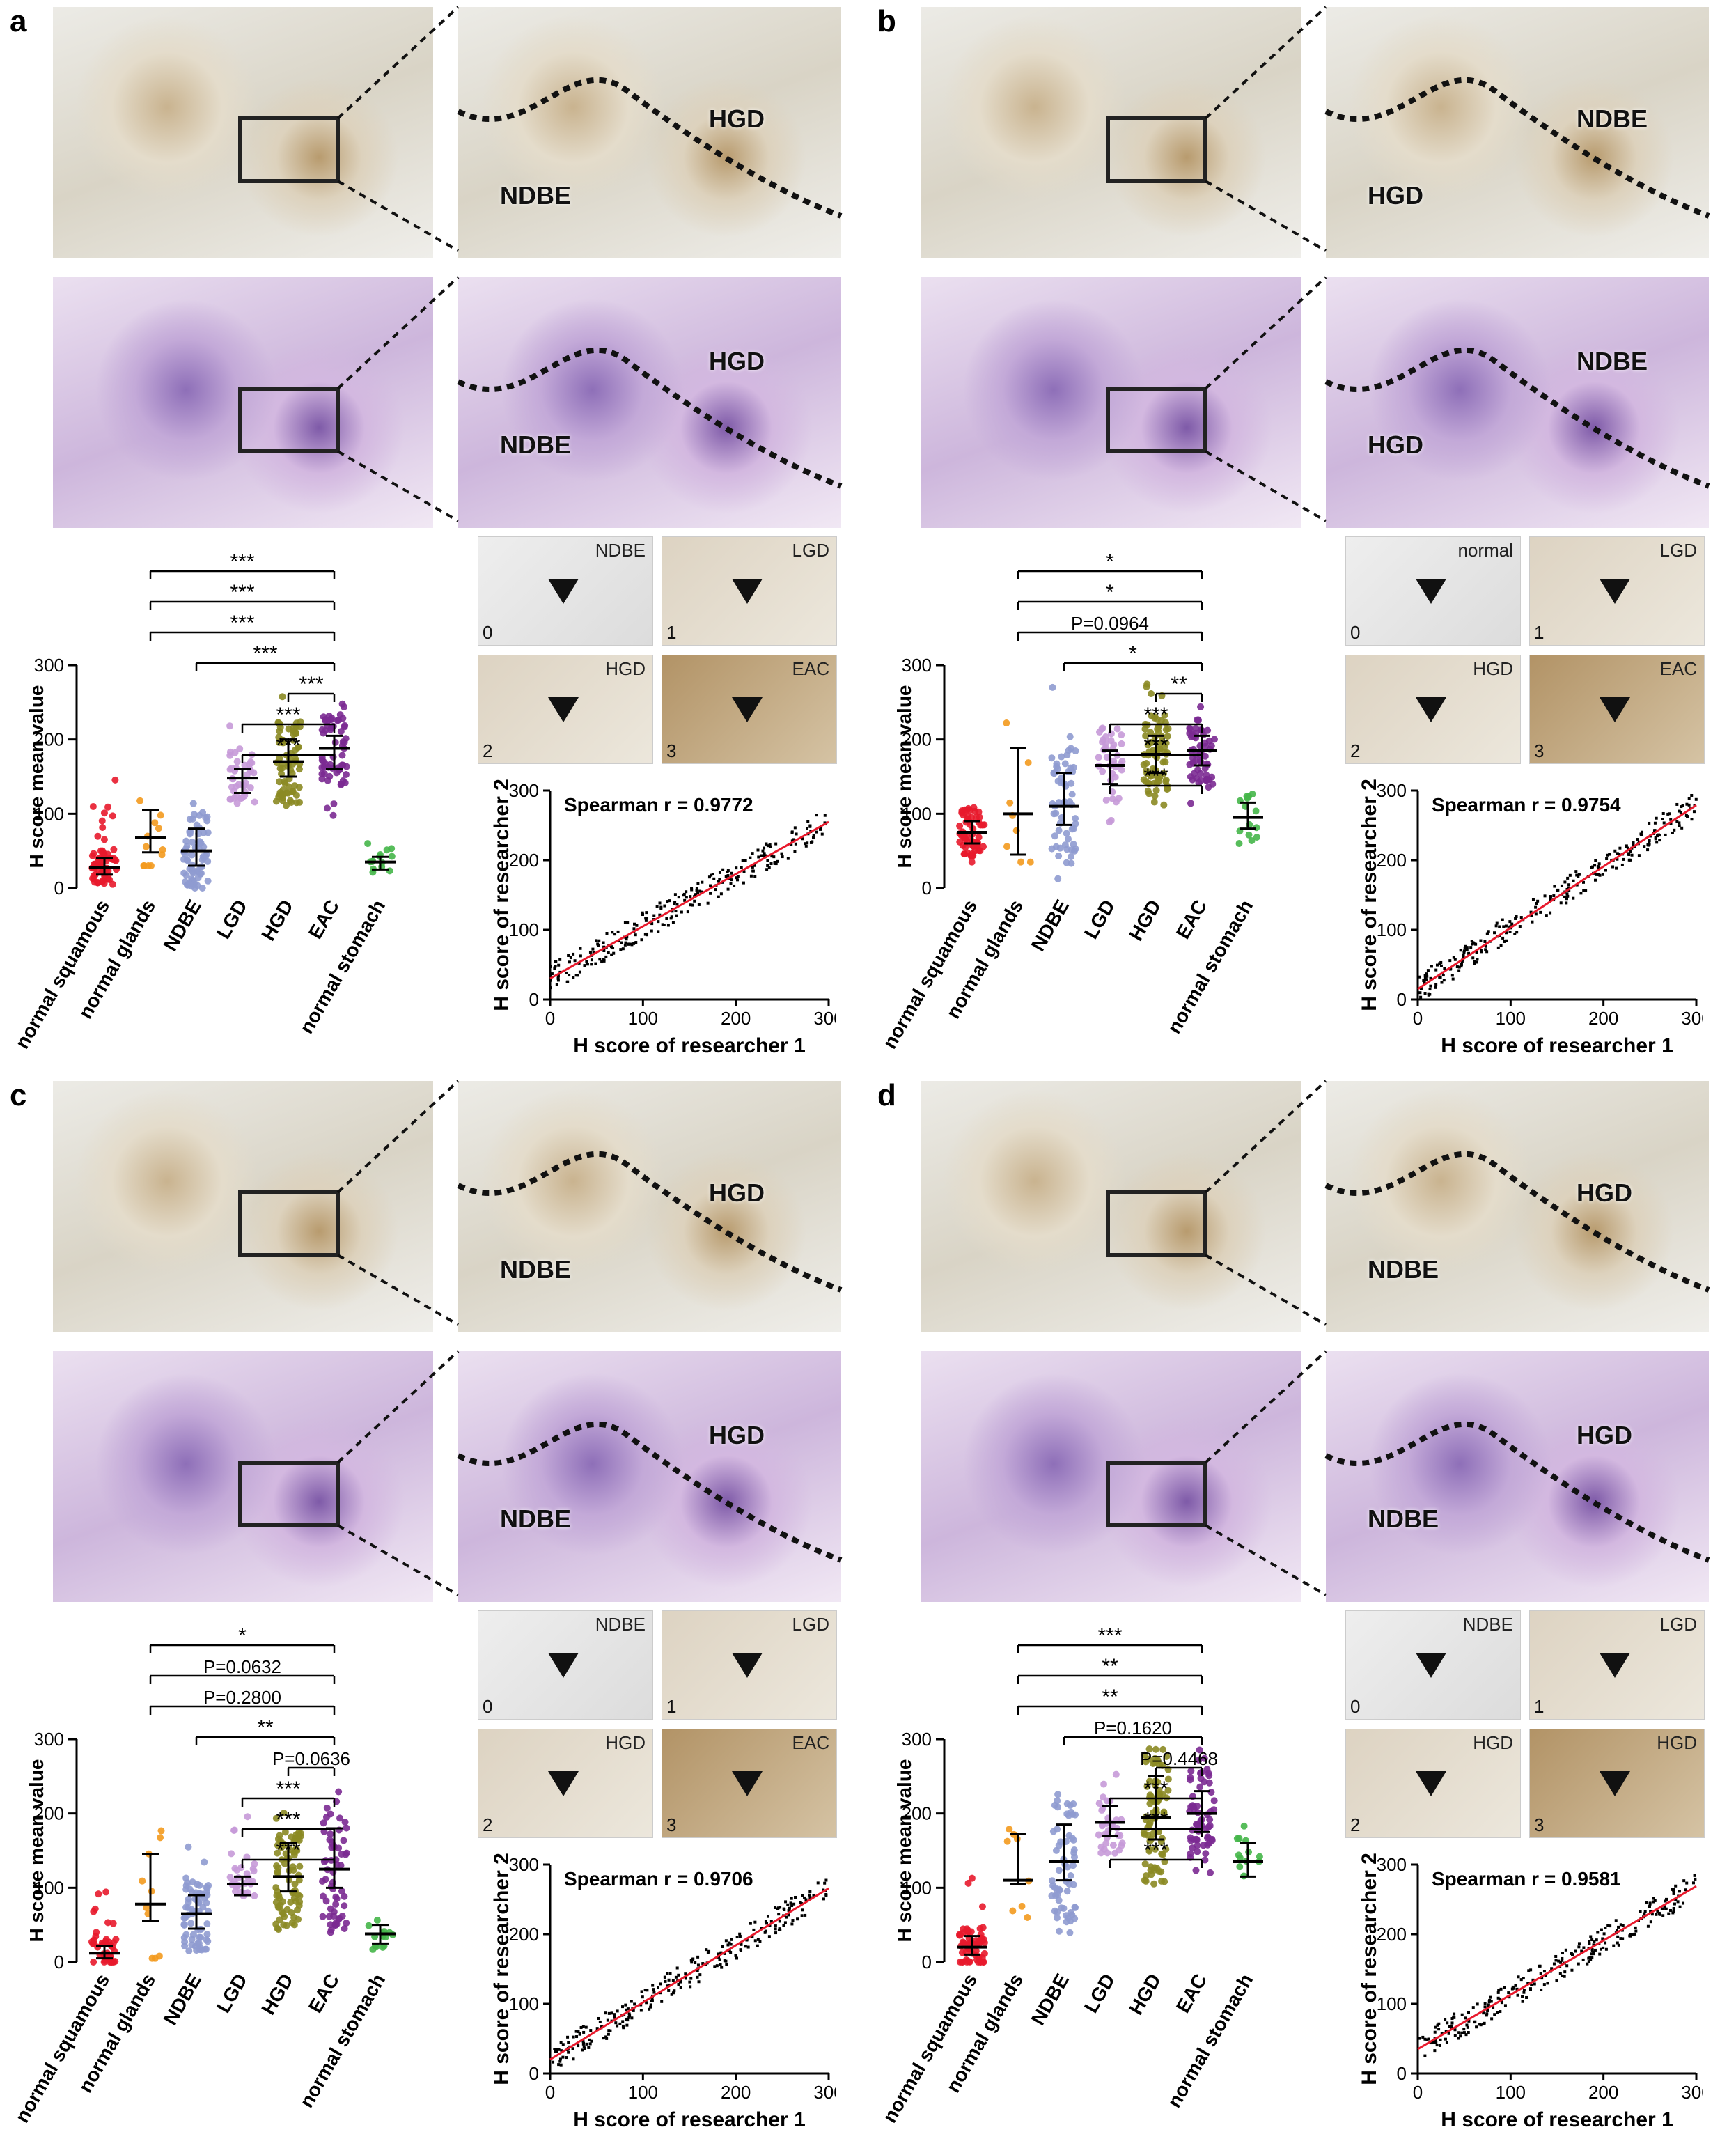 The image size is (1736, 2148). Describe the element at coordinates (1392, 2003) in the screenshot. I see `y-tick-label: 100` at that location.